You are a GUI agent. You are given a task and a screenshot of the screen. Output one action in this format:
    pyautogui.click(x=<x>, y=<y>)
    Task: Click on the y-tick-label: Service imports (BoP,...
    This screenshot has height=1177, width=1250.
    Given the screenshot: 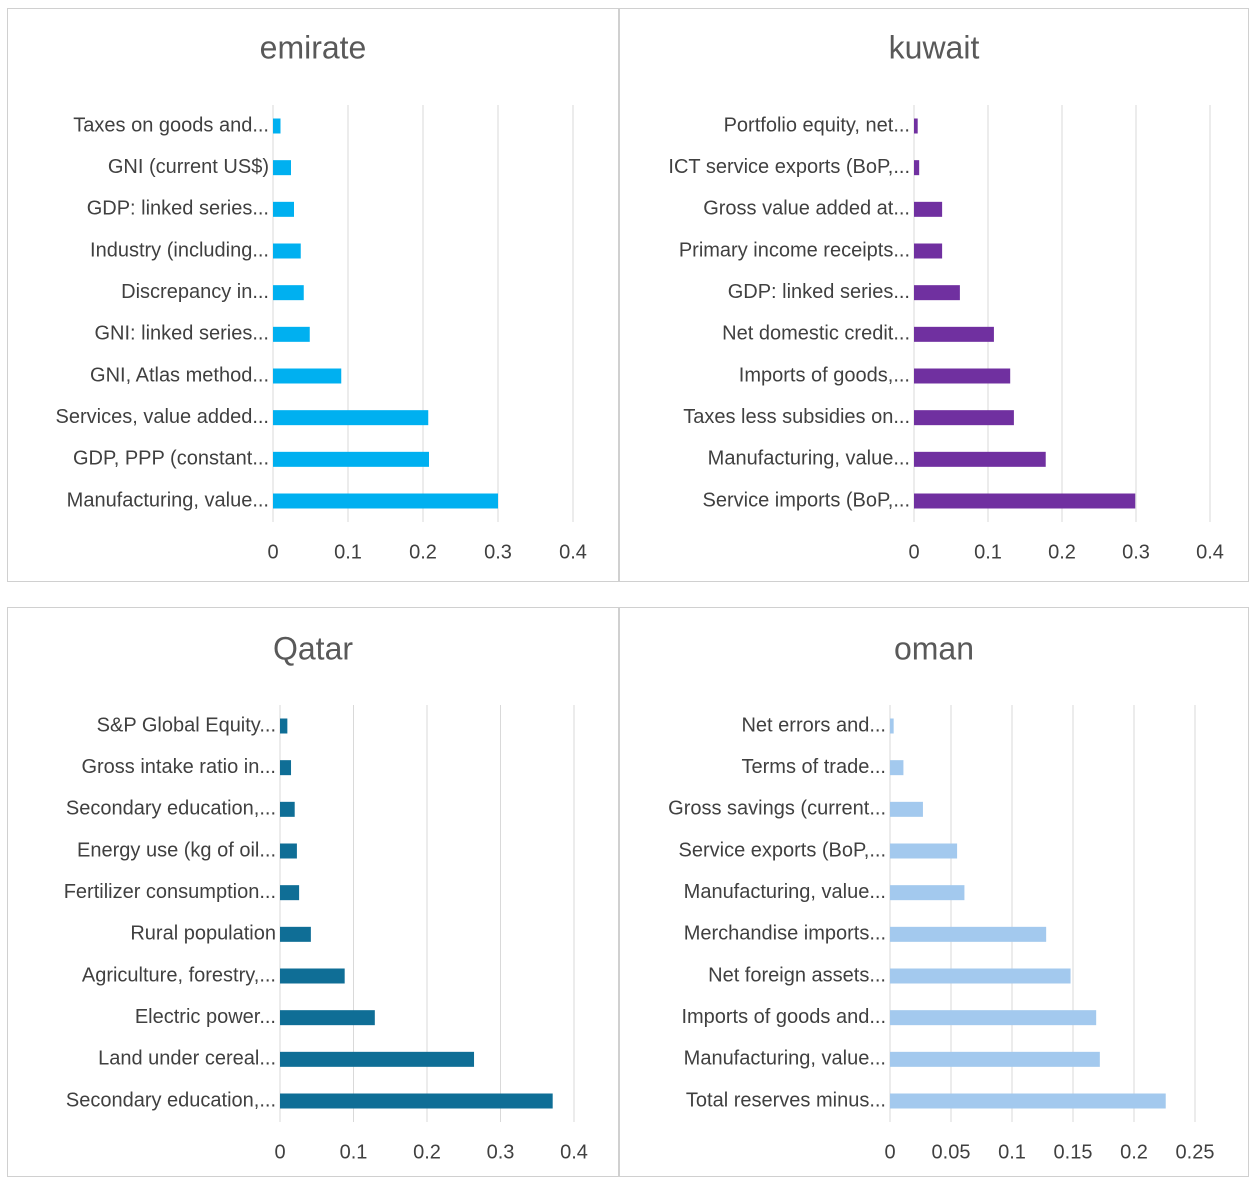 What is the action you would take?
    pyautogui.click(x=806, y=500)
    